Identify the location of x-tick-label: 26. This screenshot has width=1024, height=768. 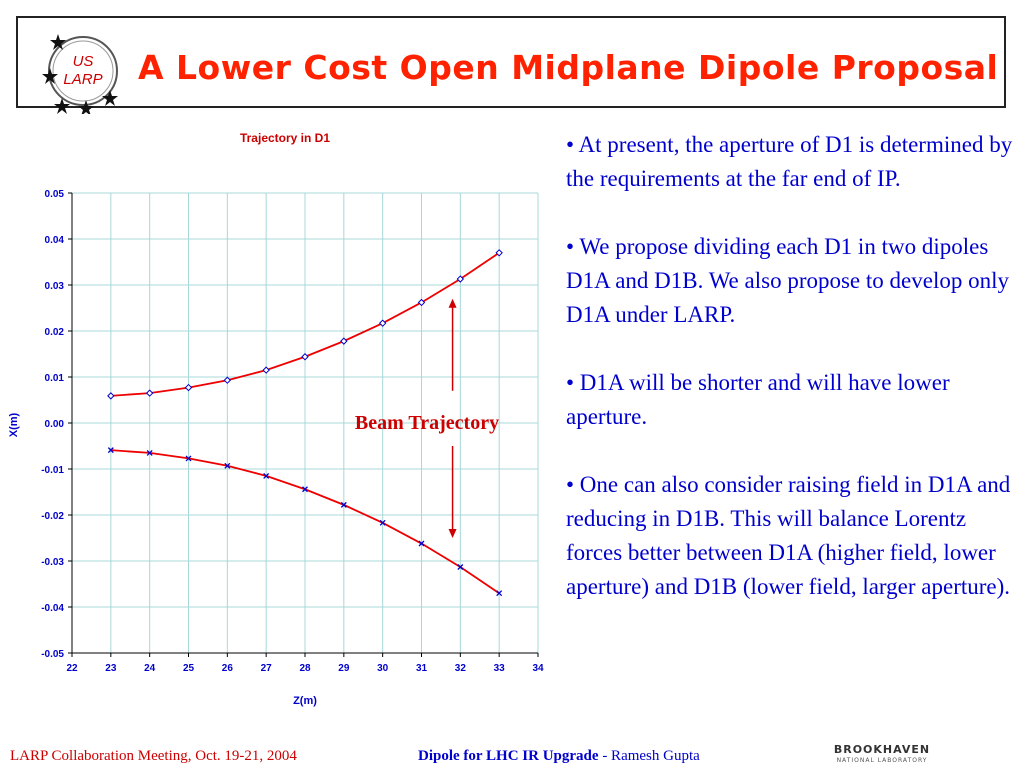
(228, 668).